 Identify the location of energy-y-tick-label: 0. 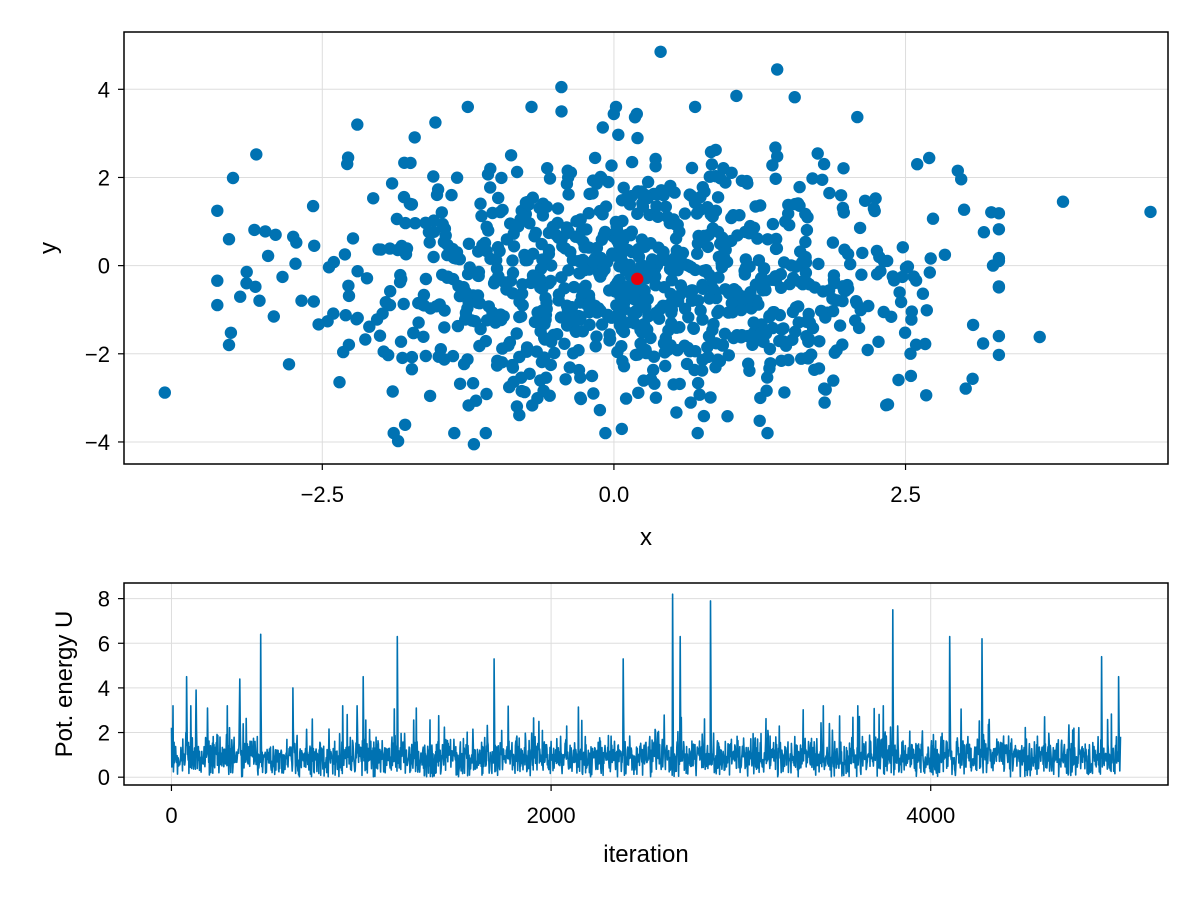
(104, 777).